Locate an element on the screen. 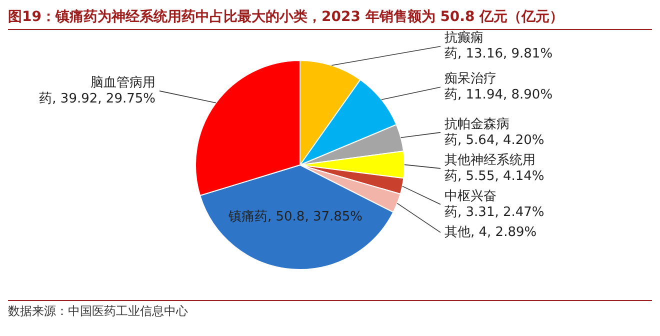 This screenshot has width=660, height=336. slice-label: 抗帕金森病药, 5.64, 4.20% is located at coordinates (494, 132).